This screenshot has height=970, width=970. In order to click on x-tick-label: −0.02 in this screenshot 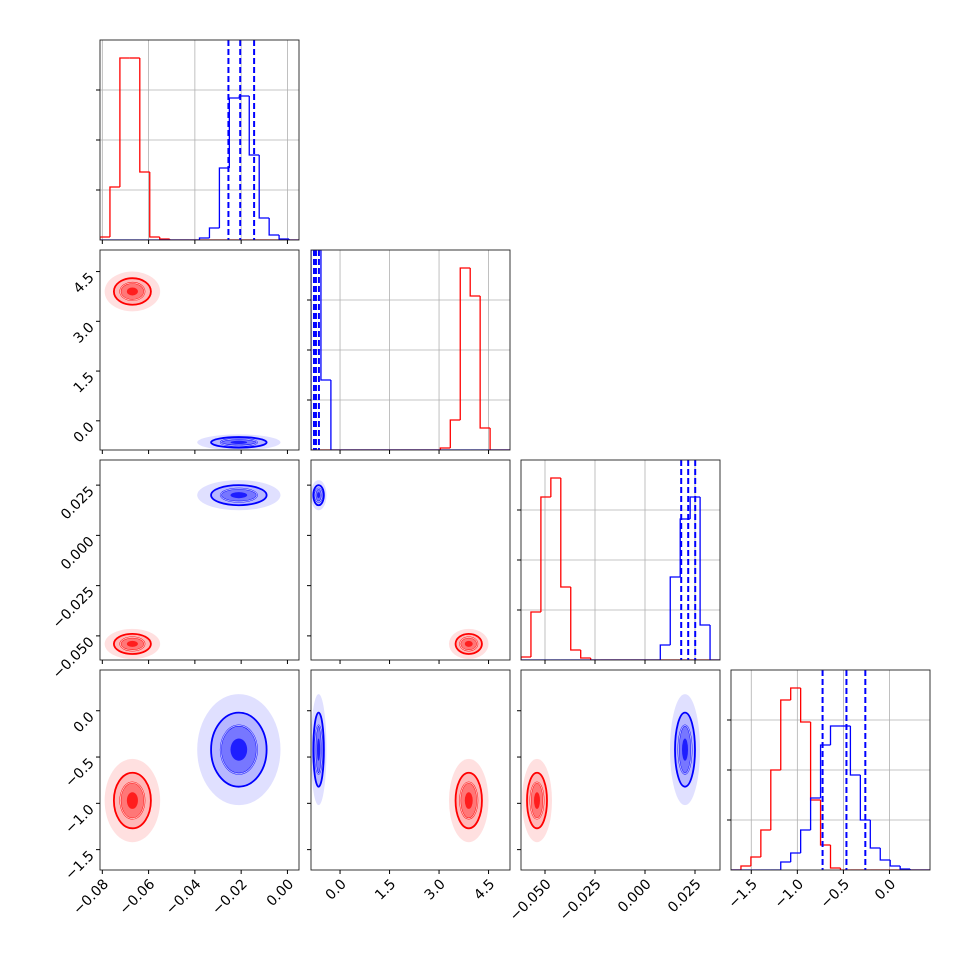, I will do `click(230, 897)`.